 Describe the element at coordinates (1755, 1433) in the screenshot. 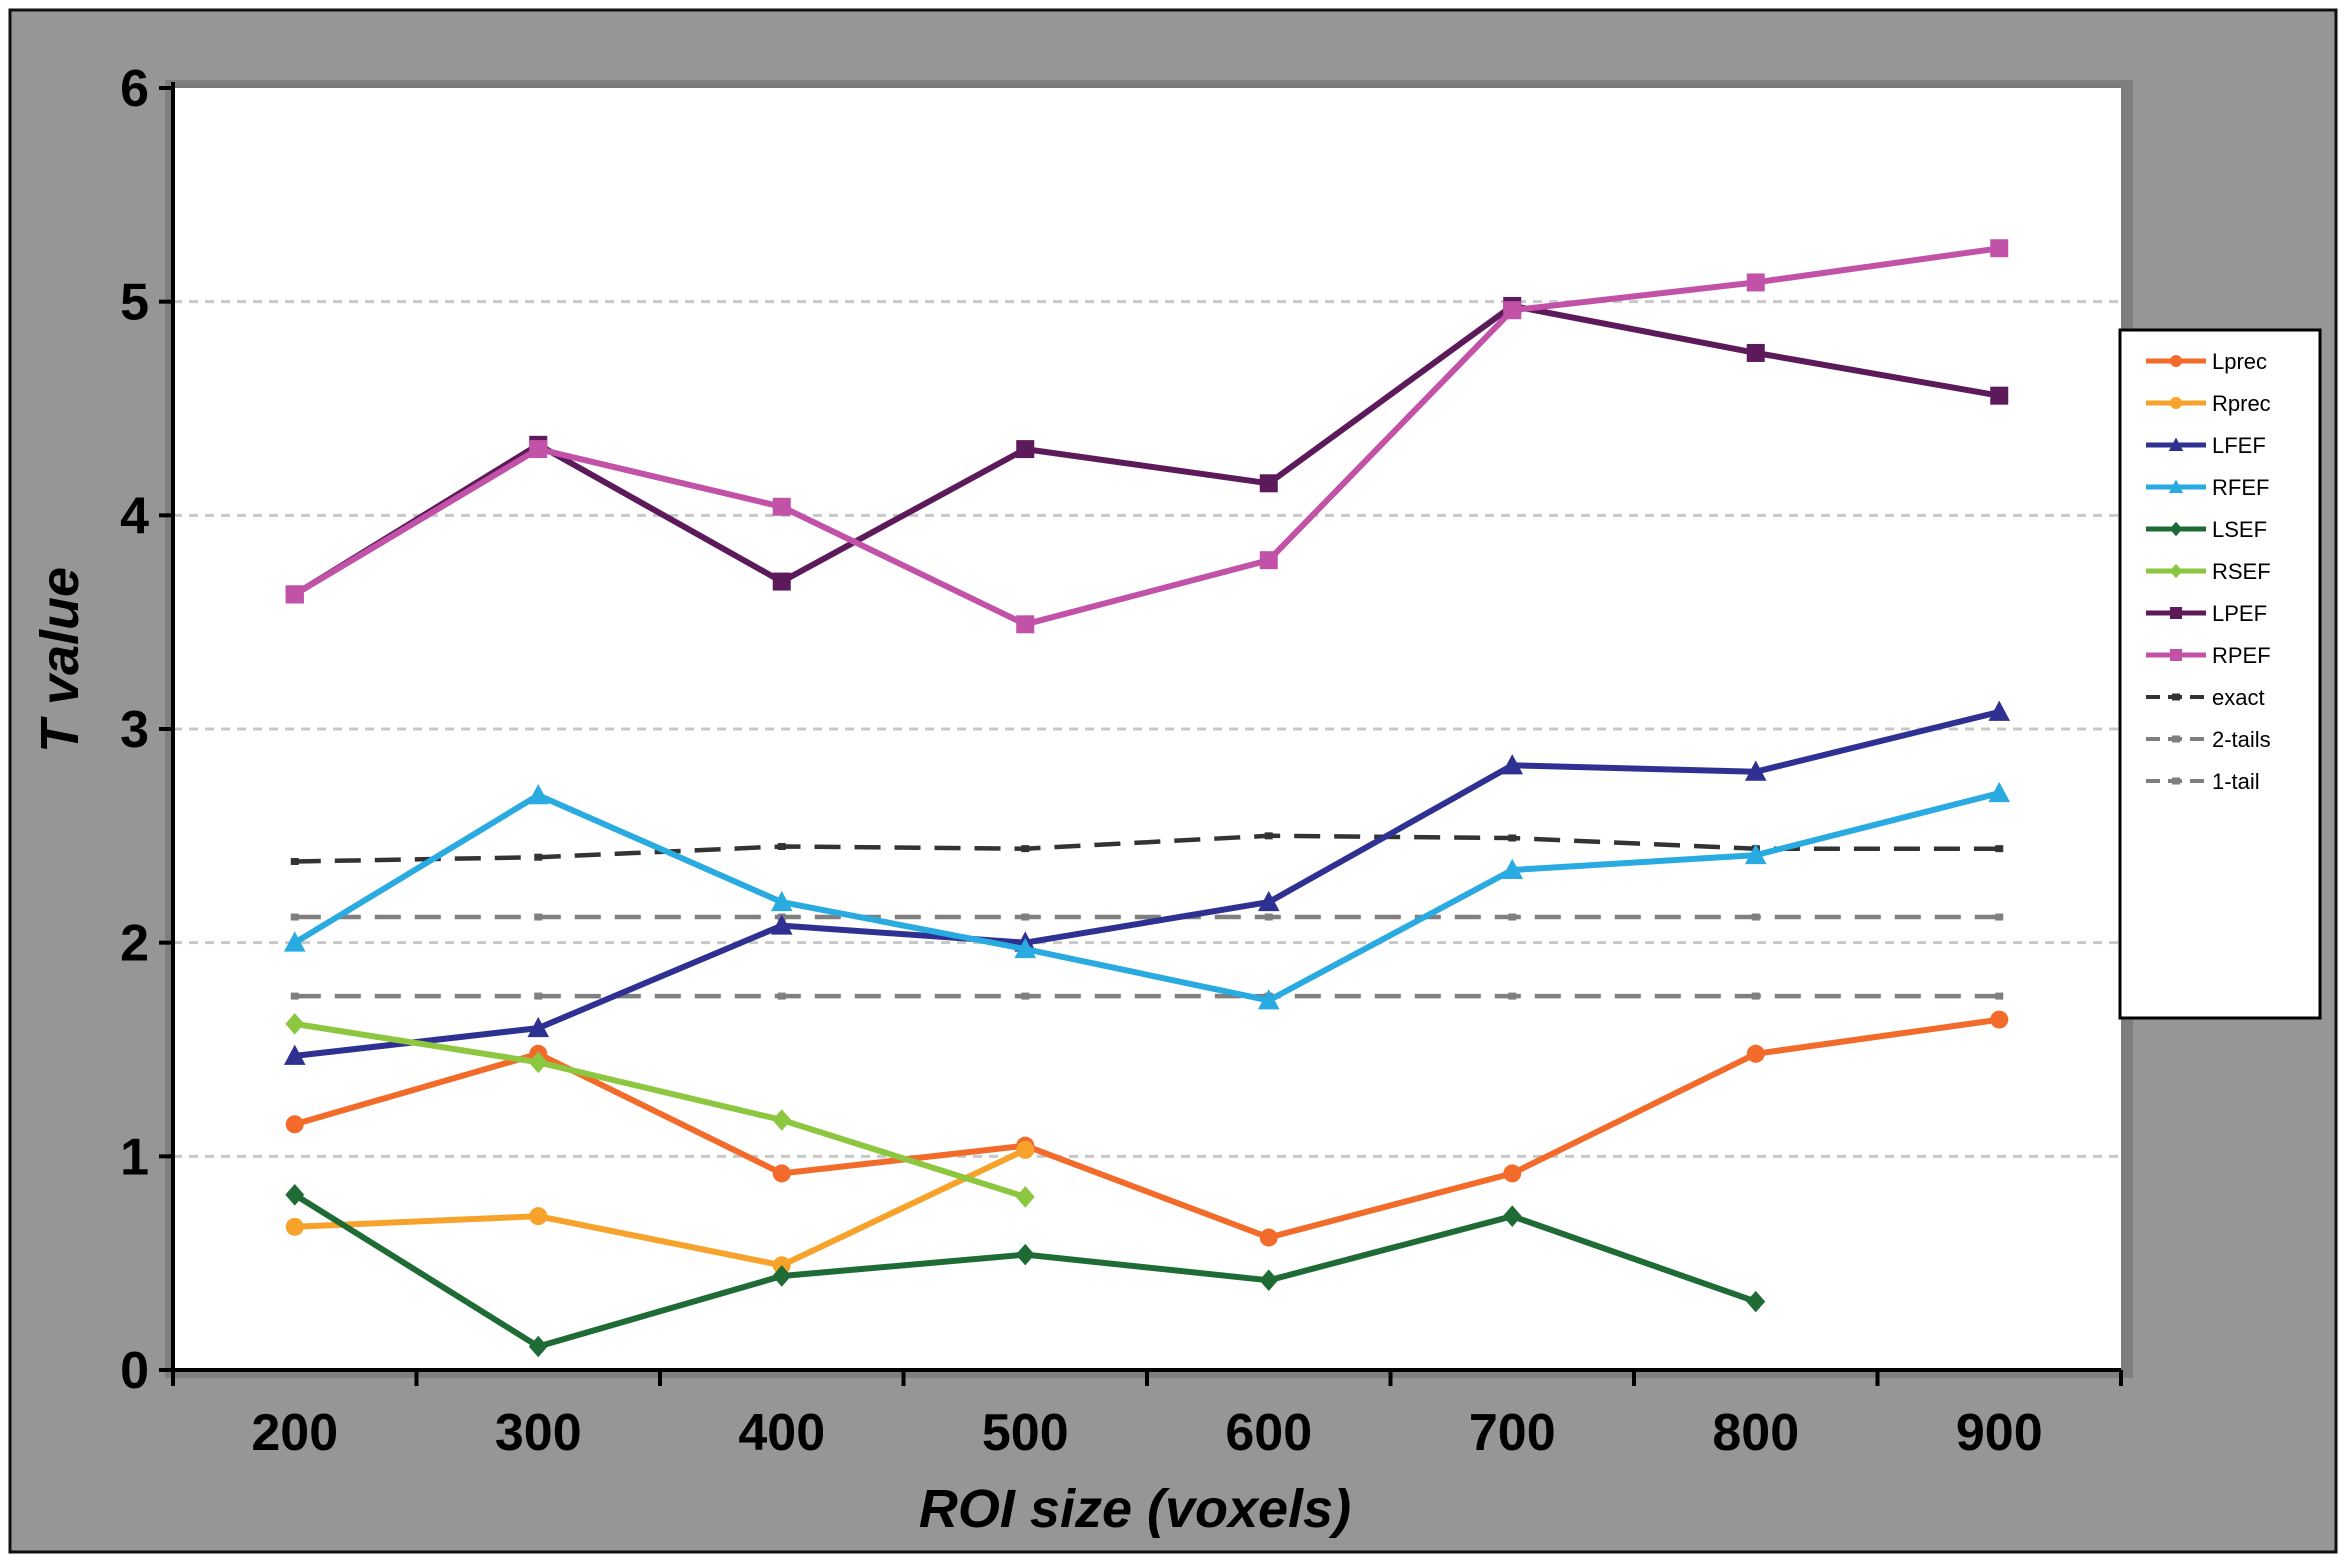

I see `x-tick-label: 800` at that location.